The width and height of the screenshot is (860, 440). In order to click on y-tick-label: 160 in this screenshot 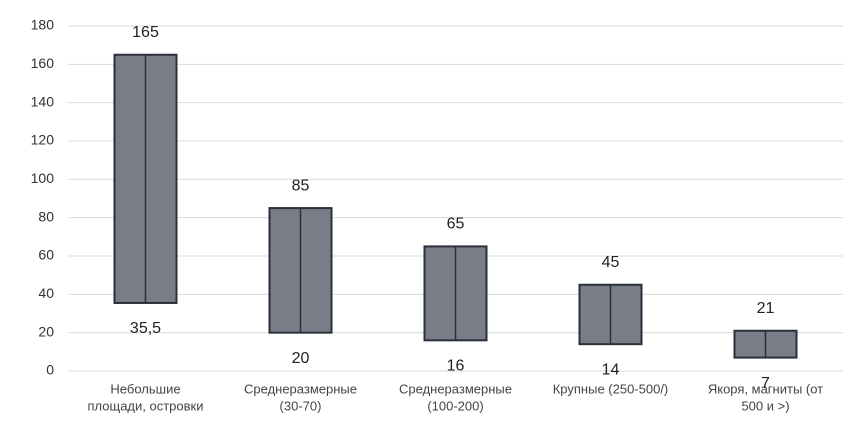, I will do `click(43, 63)`.